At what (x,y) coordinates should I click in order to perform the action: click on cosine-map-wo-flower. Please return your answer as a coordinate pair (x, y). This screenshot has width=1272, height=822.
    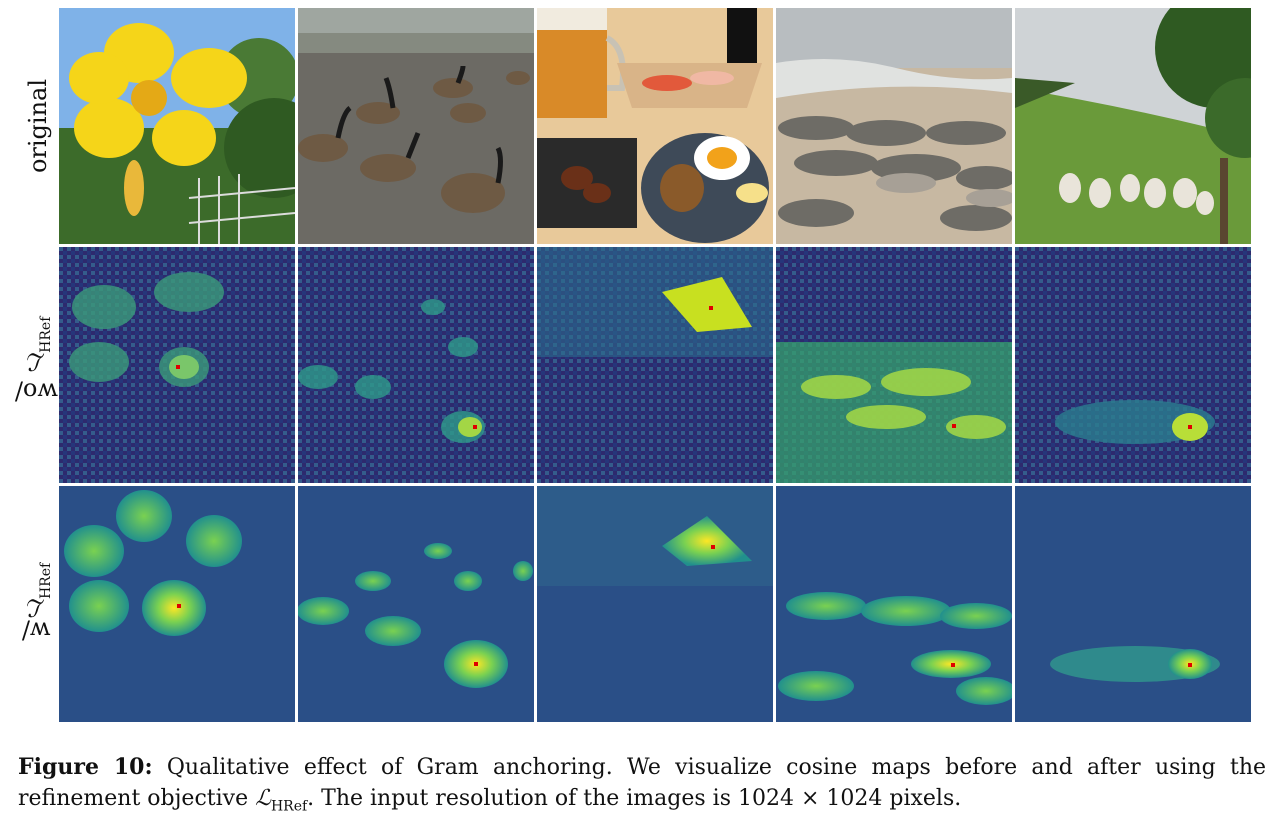
    Looking at the image, I should click on (177, 365).